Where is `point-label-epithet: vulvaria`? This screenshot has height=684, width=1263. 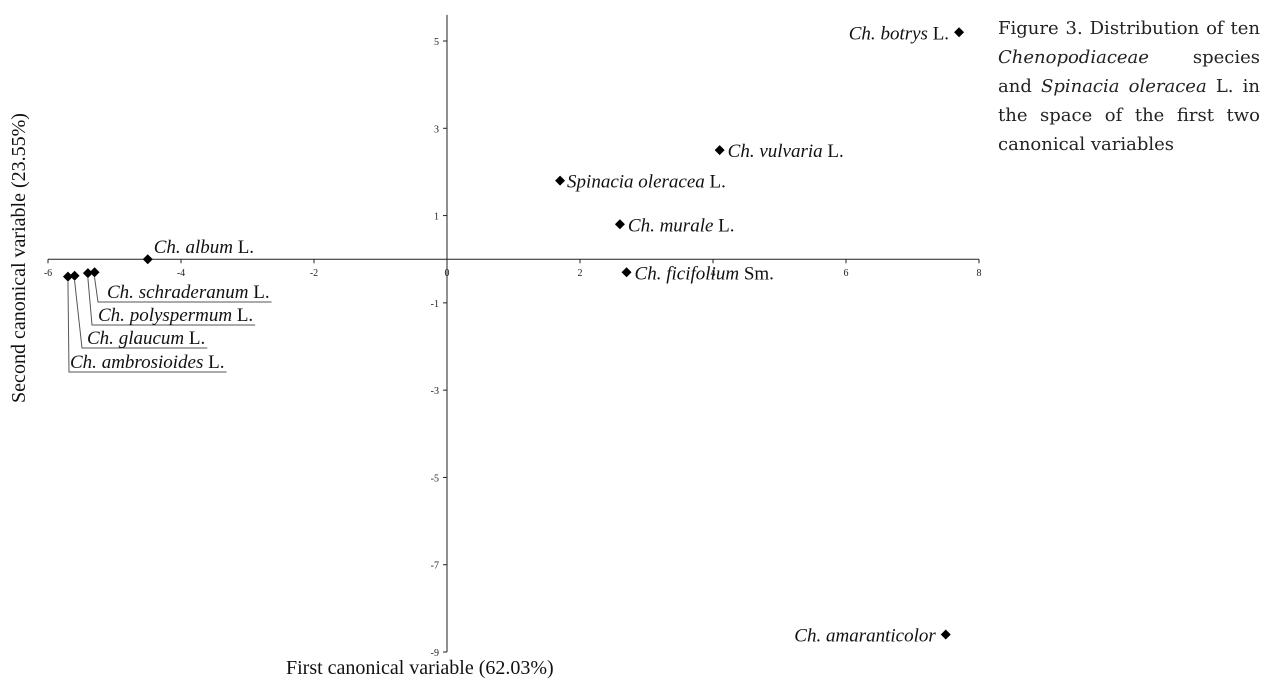 point-label-epithet: vulvaria is located at coordinates (790, 151).